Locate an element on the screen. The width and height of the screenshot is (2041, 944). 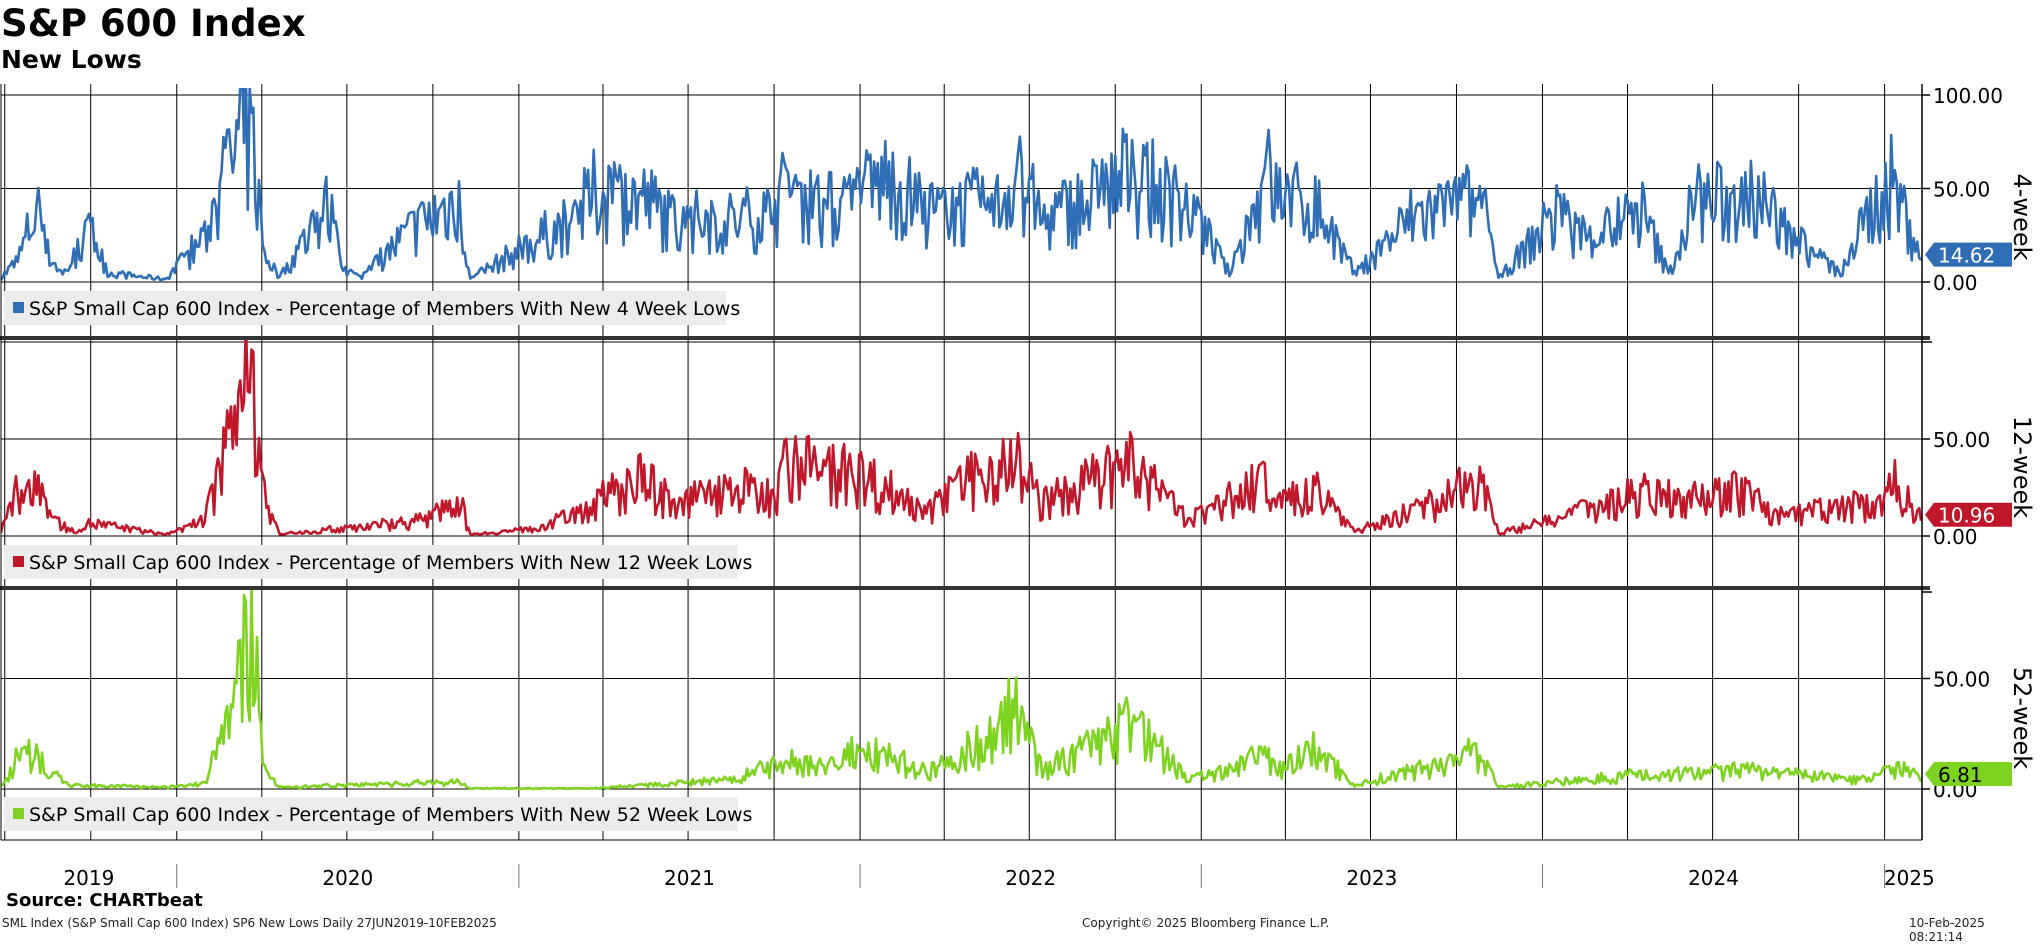
last-value-label: 10.96 is located at coordinates (1966, 516).